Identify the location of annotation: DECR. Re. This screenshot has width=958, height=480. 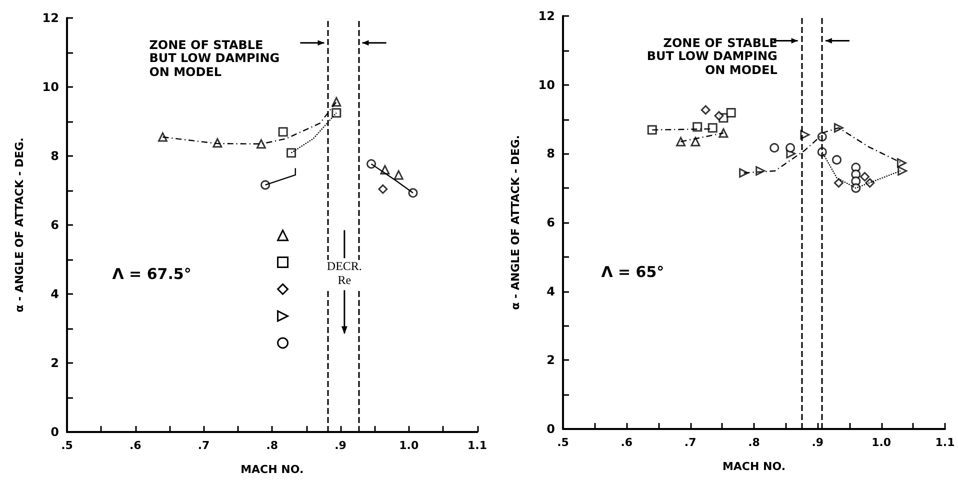
(344, 273).